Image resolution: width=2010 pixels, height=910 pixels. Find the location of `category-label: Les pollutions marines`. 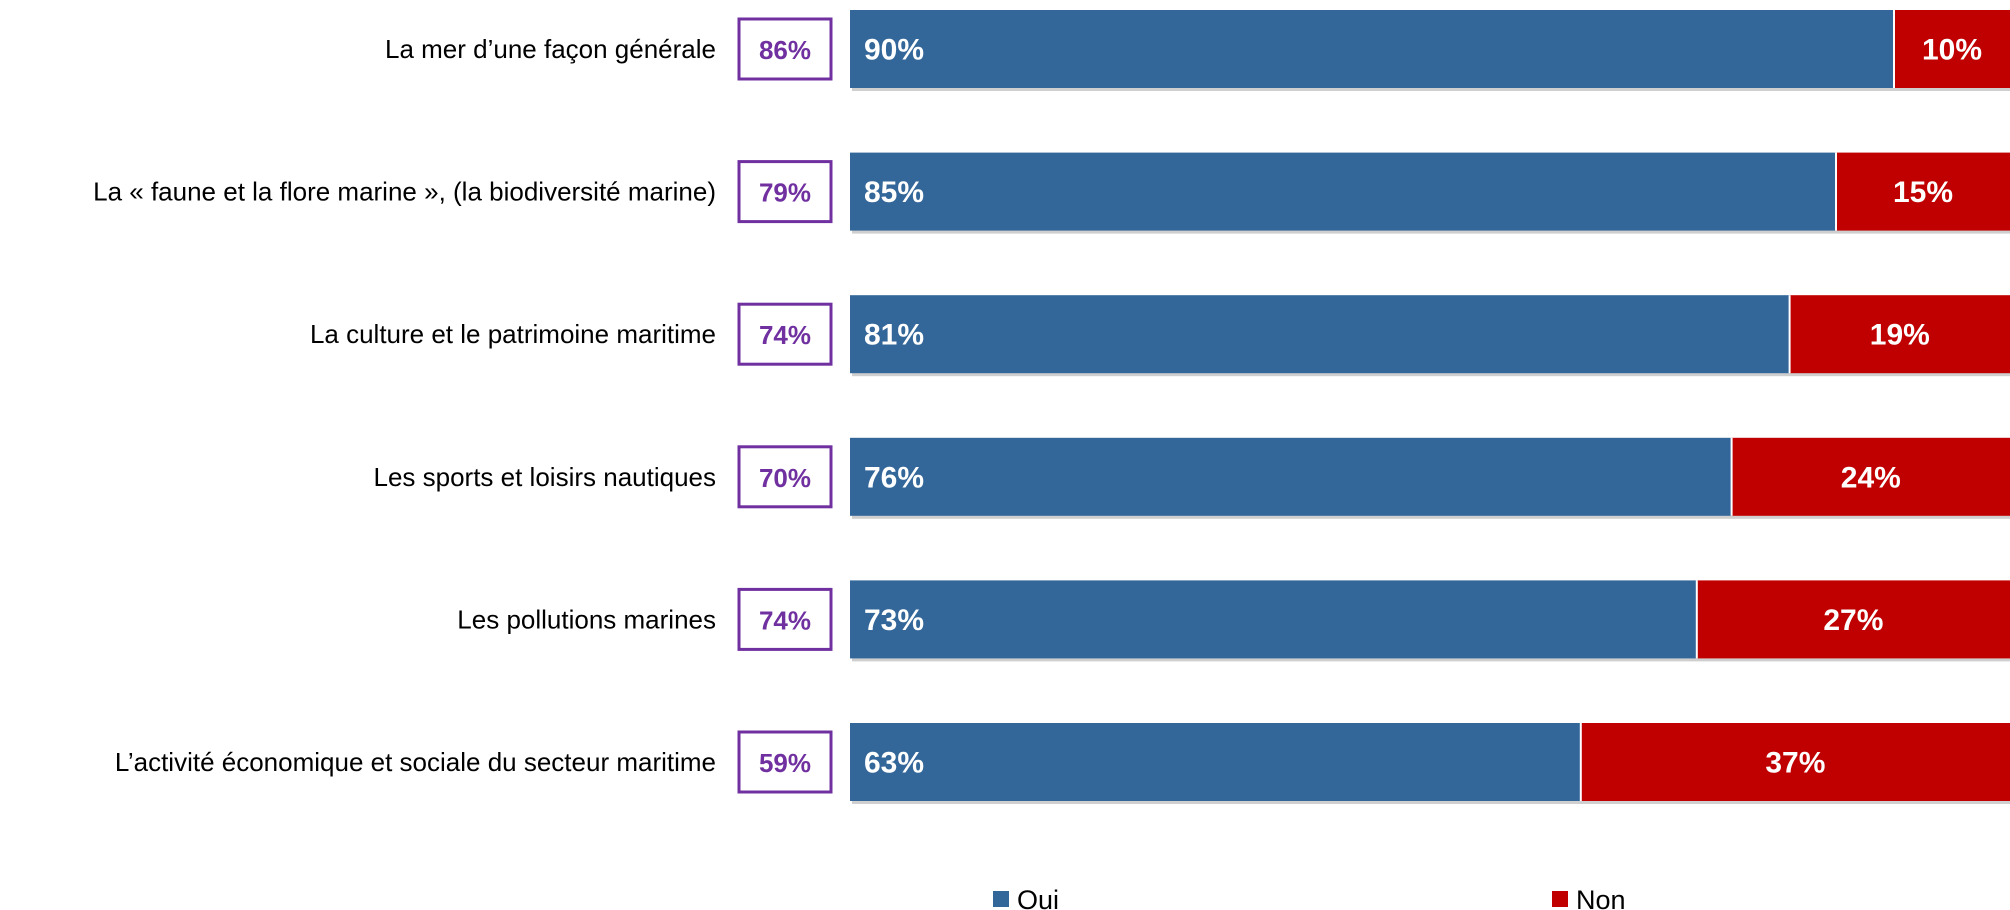

category-label: Les pollutions marines is located at coordinates (586, 619).